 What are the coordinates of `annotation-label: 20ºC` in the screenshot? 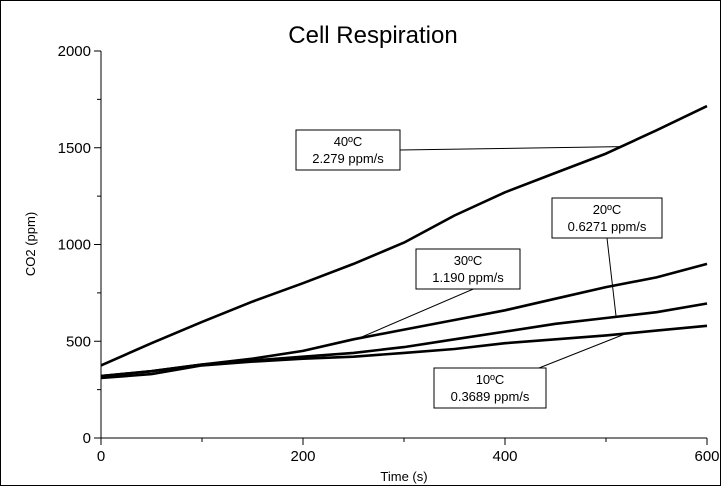 It's located at (607, 209).